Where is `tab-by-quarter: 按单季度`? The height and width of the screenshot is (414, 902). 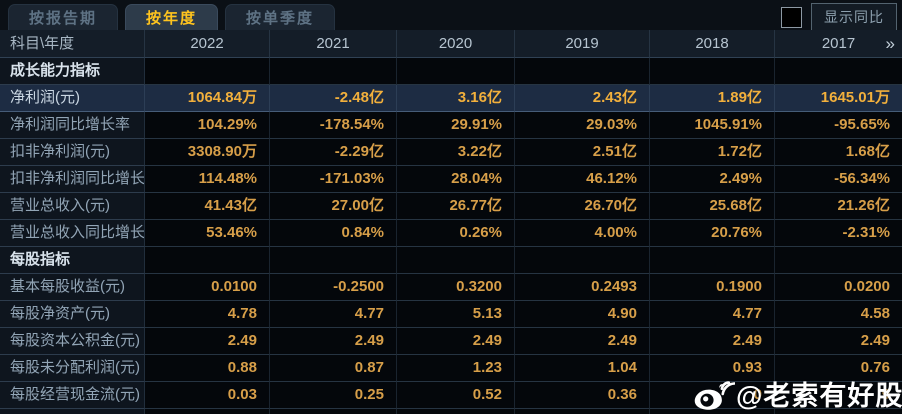 tab-by-quarter: 按单季度 is located at coordinates (280, 17).